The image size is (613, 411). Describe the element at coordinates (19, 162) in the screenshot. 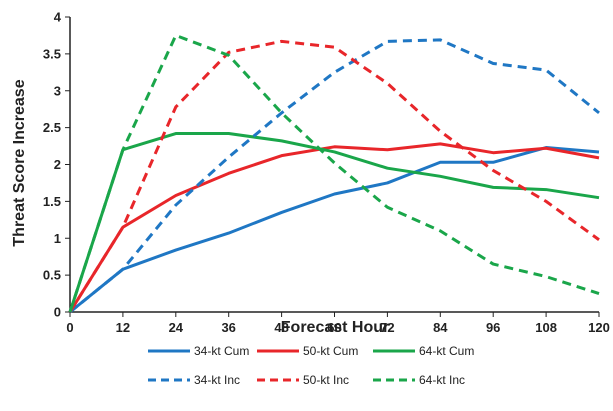

I see `y-axis-title: Threat Score Increase` at that location.